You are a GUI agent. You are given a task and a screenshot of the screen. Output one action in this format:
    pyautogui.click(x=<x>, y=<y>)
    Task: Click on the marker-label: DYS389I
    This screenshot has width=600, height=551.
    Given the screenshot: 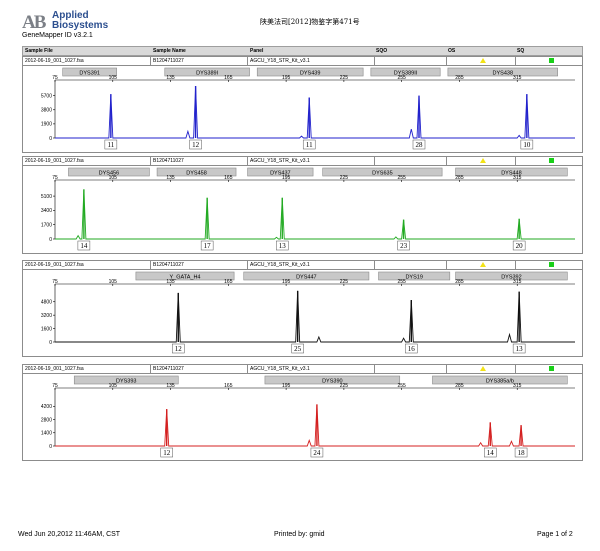 What is the action you would take?
    pyautogui.click(x=207, y=74)
    